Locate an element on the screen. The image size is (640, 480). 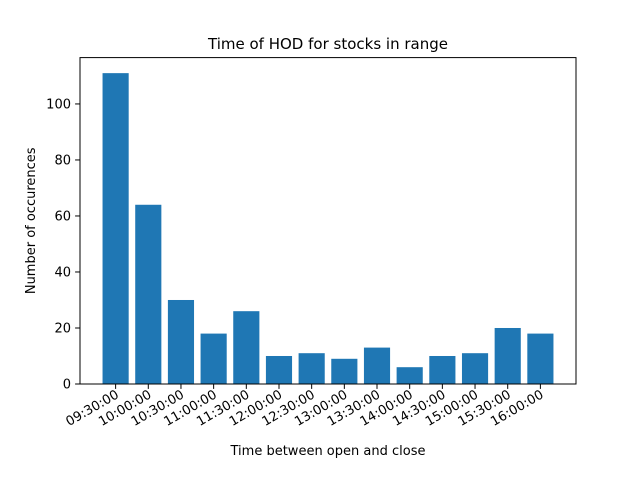
bar-11:30:00 is located at coordinates (246, 347).